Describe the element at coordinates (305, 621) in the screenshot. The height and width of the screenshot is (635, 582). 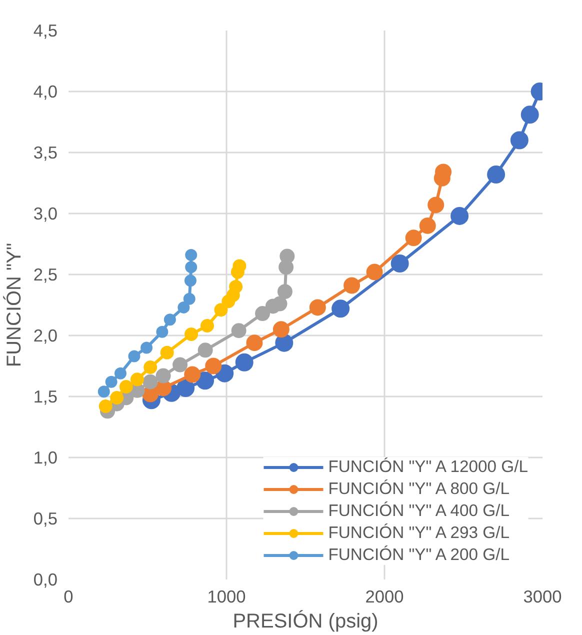
I see `x-axis-title: PRESIÓN (psig)` at that location.